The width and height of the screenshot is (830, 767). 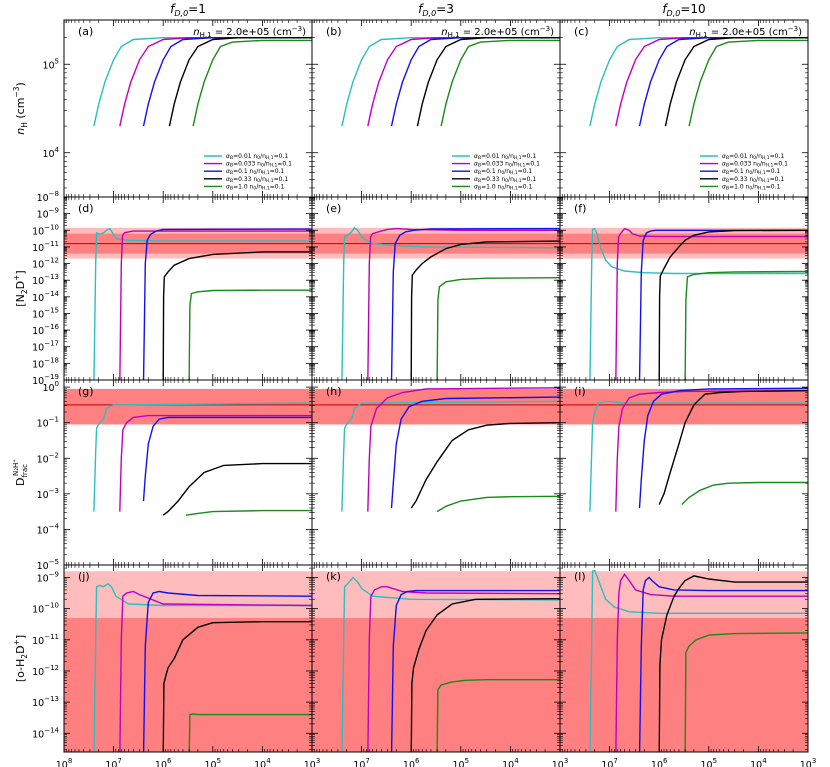 I want to click on x-tick-label: 104, so click(x=758, y=762).